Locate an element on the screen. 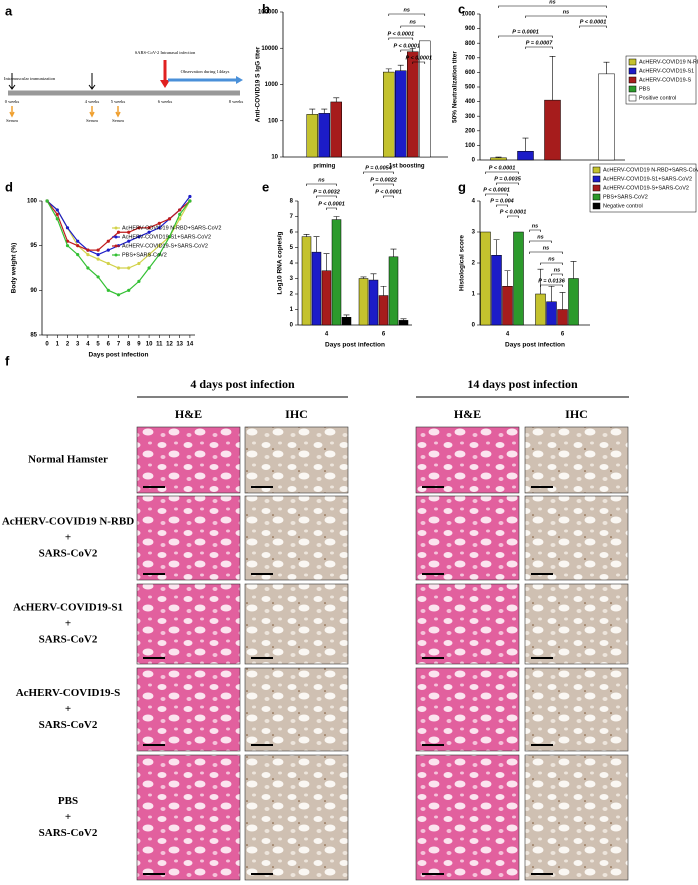  row-label: AcHERV-COVID19-S is located at coordinates (68, 693).